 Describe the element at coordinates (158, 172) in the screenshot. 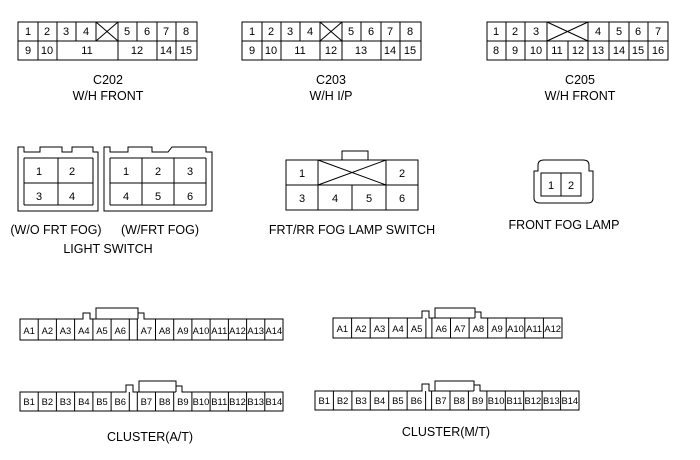

I see `ls-w-pin: 2` at that location.